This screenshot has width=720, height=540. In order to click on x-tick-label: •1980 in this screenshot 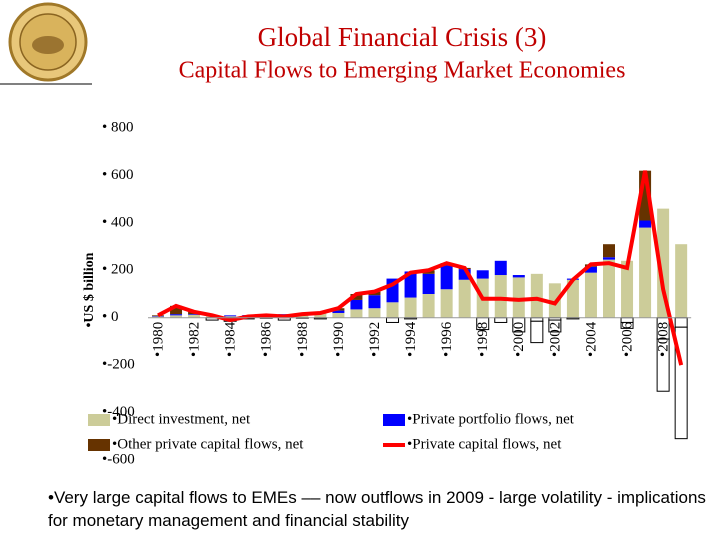, I will do `click(158, 339)`.